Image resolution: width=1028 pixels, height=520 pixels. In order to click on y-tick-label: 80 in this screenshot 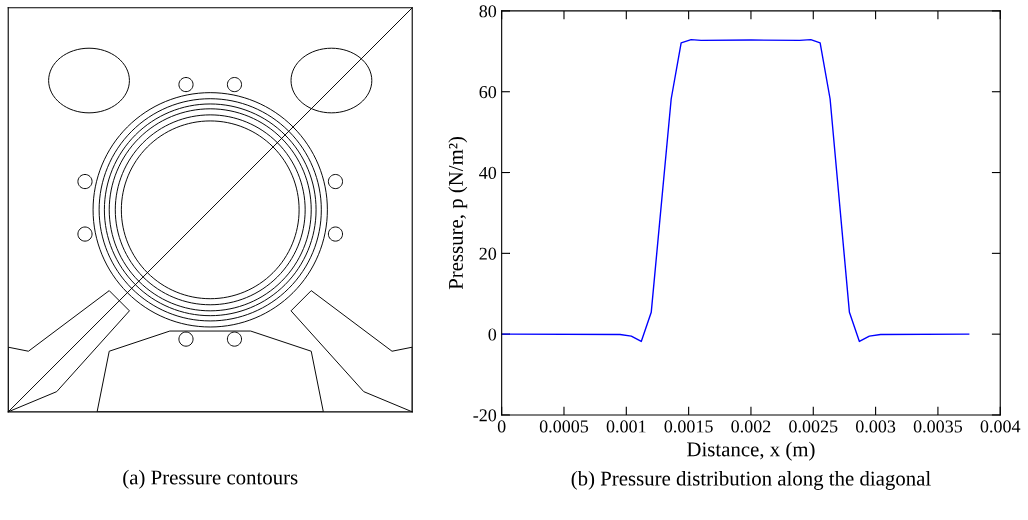, I will do `click(488, 11)`.